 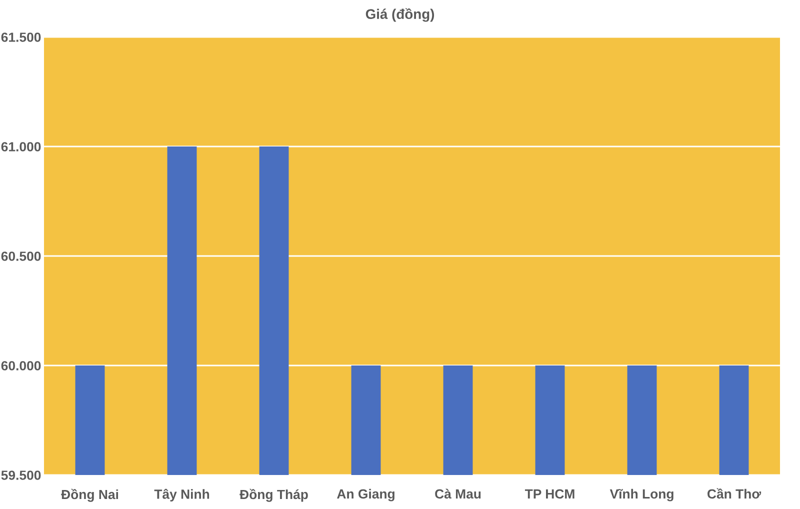 What do you see at coordinates (21, 475) in the screenshot?
I see `y-tick-label: 59.500` at bounding box center [21, 475].